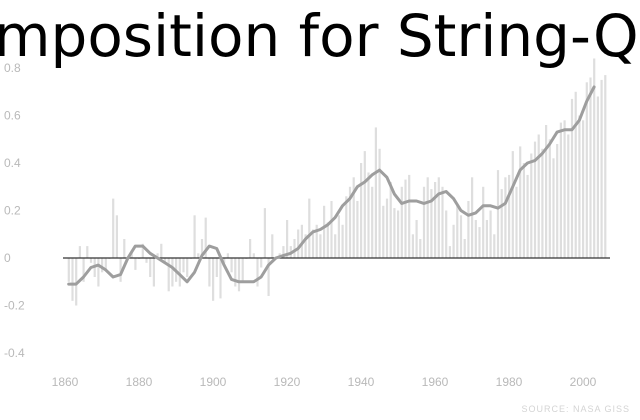 The width and height of the screenshot is (640, 420). Describe the element at coordinates (313, 243) in the screenshot. I see `anomaly-bar-1927` at that location.